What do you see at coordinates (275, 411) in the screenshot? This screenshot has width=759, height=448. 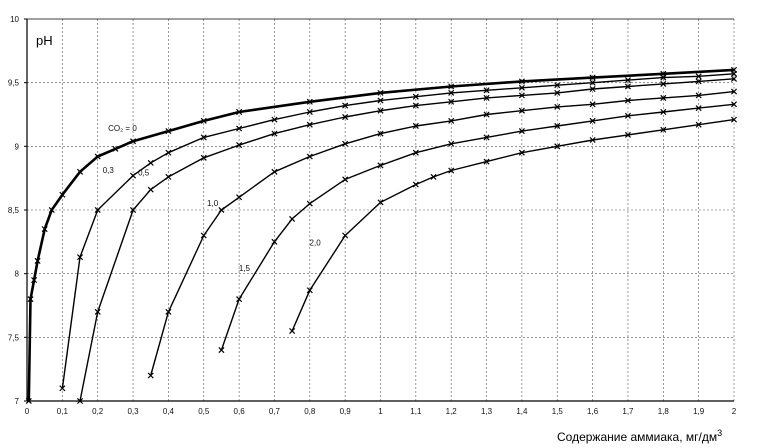 I see `x-tick-label: 0,7` at bounding box center [275, 411].